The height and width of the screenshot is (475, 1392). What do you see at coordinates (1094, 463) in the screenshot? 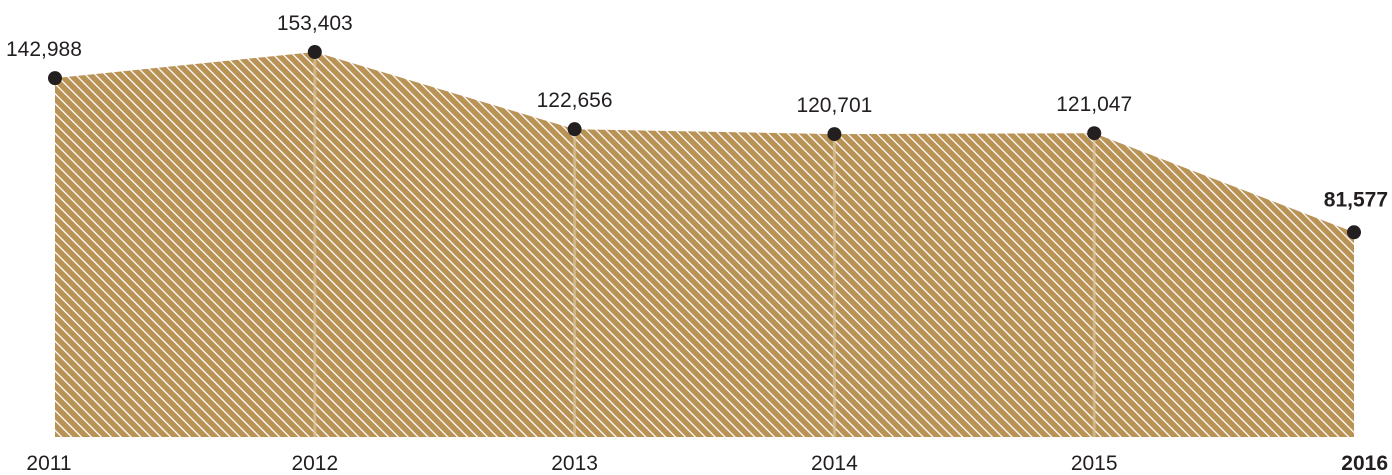
I see `x-tick-label-2015: 2015` at bounding box center [1094, 463].